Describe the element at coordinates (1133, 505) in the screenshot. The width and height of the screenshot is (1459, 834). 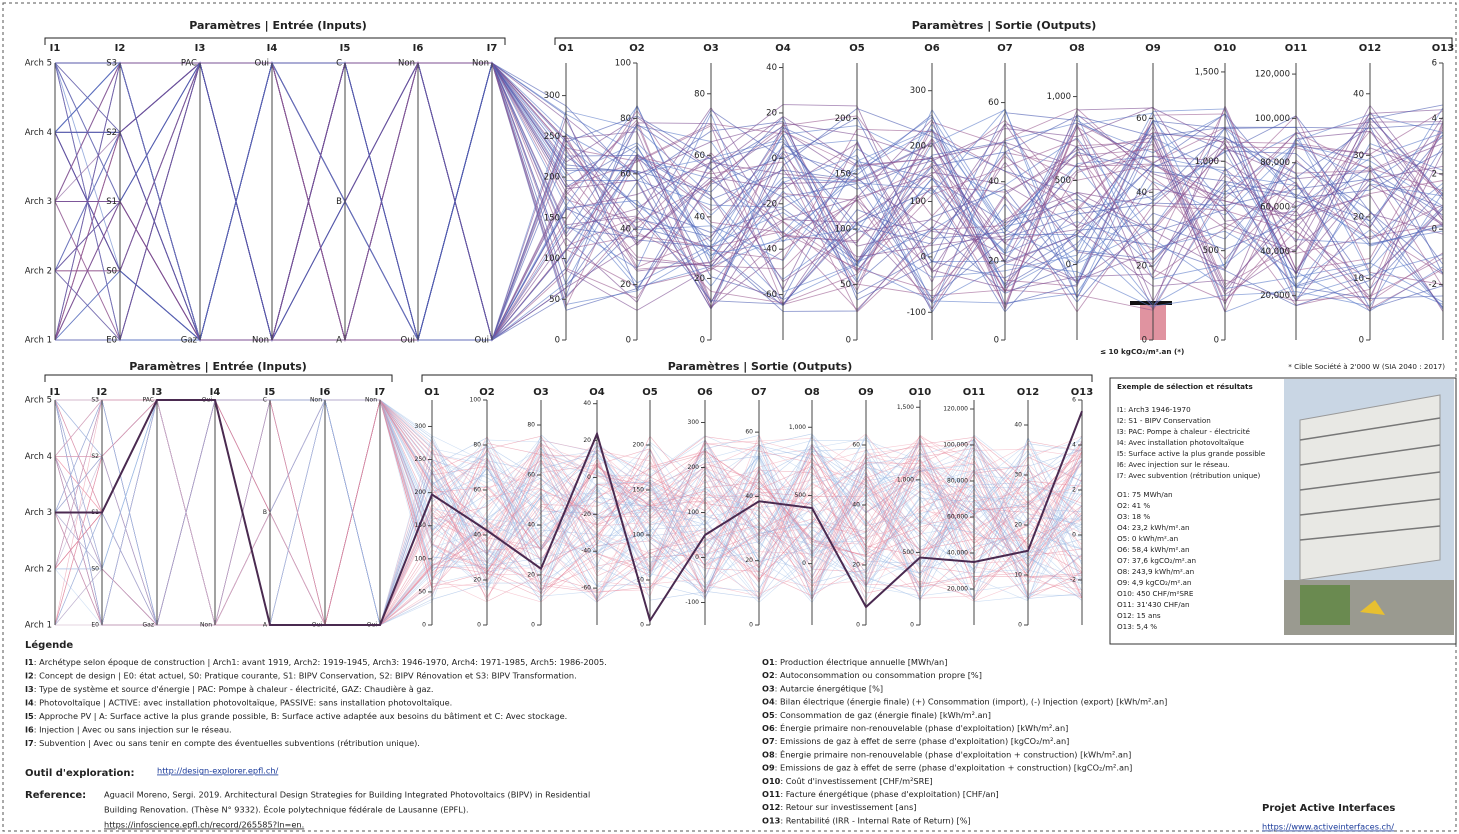
I see `selection-item: O2: 41 %` at that location.